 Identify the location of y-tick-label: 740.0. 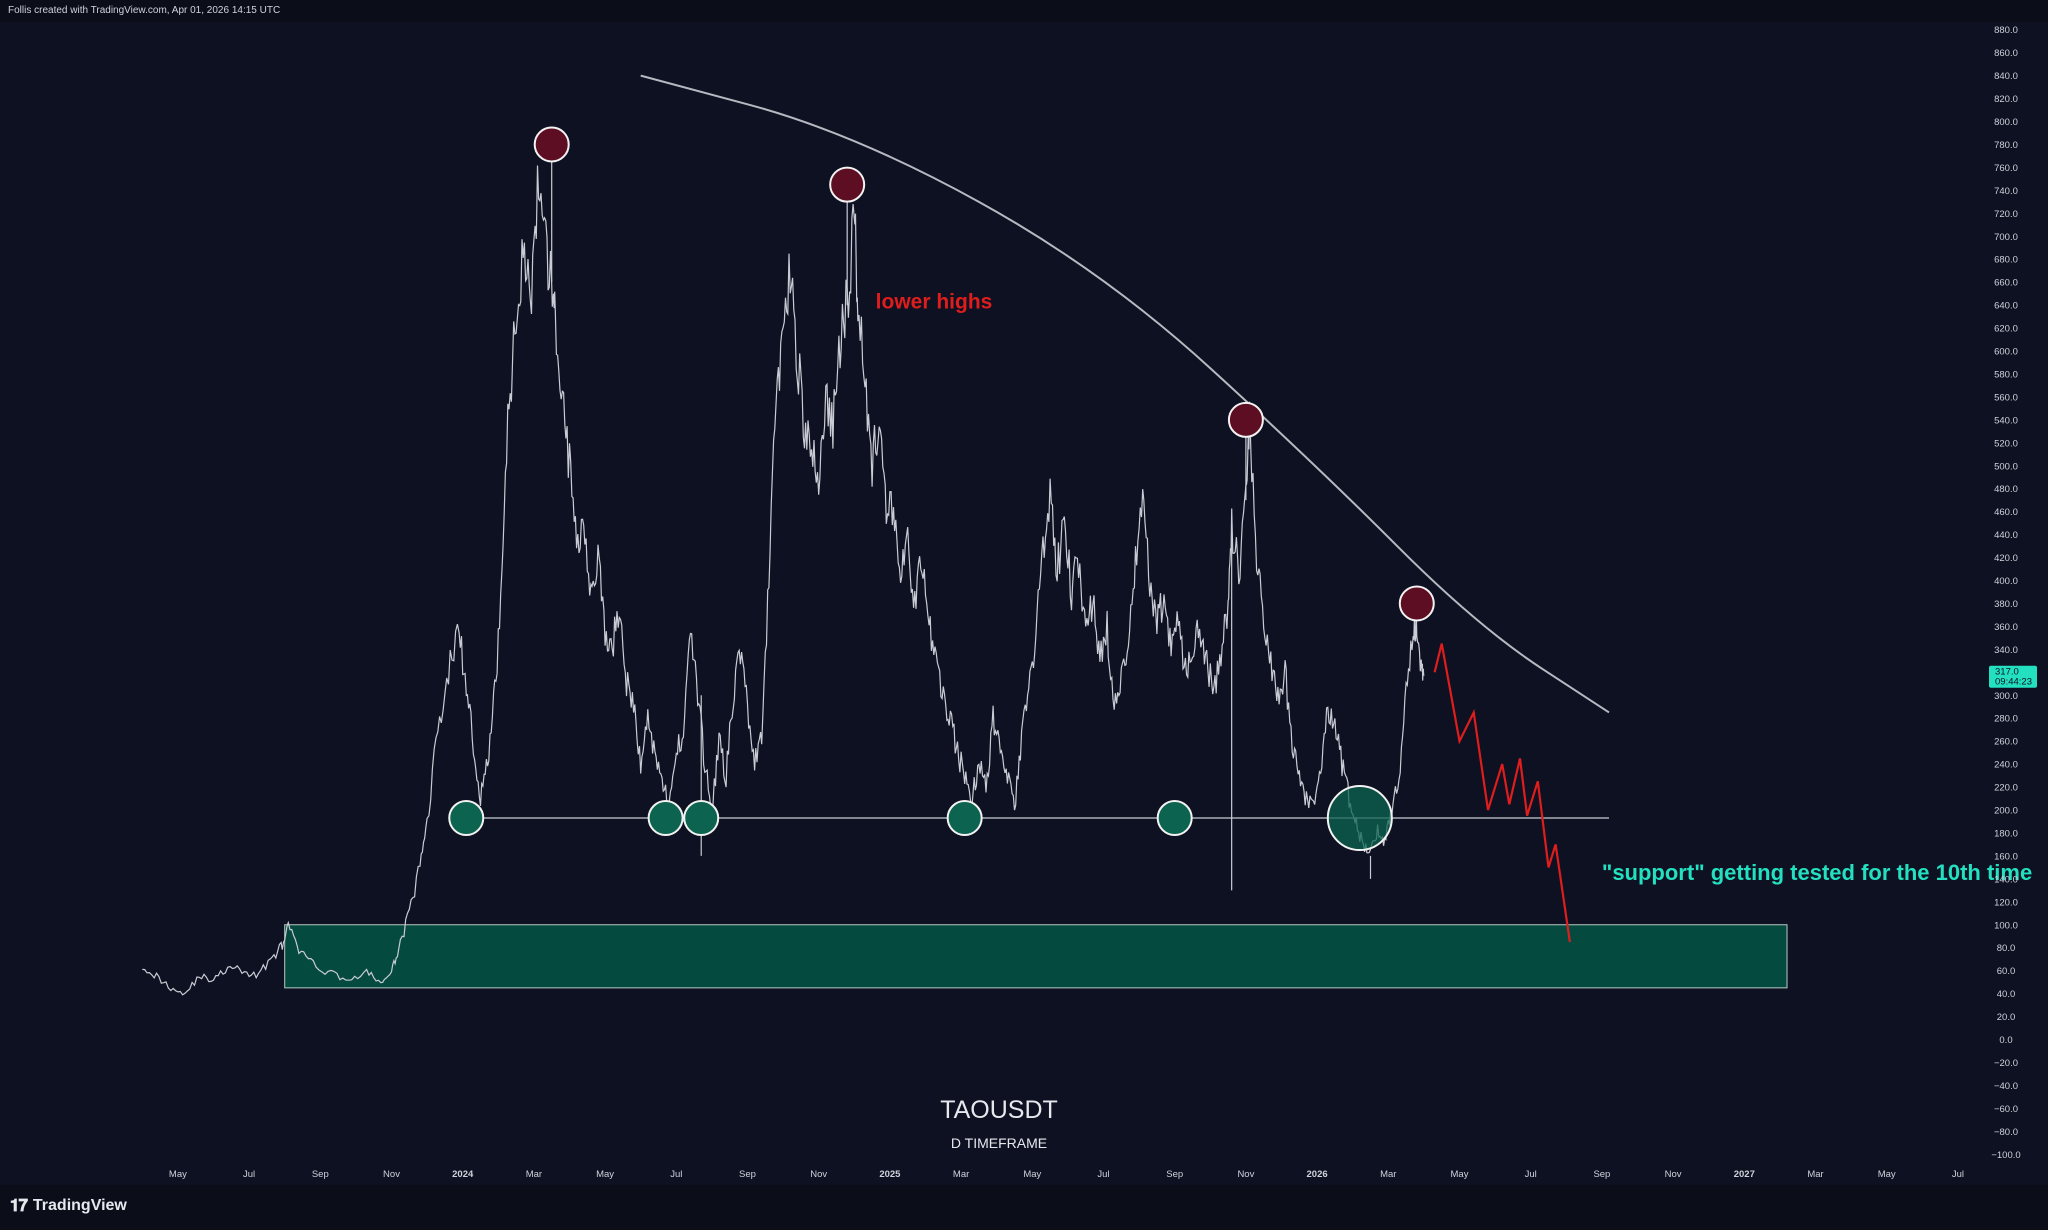
(2006, 191).